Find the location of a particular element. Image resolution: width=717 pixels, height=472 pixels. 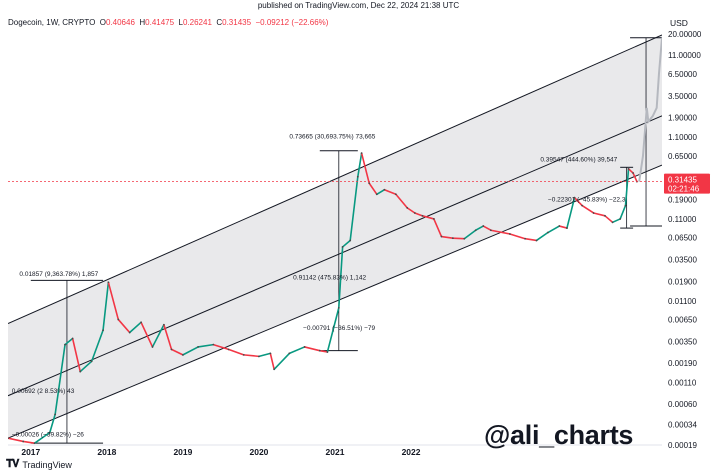

x-tick-label: 2020 is located at coordinates (258, 452).